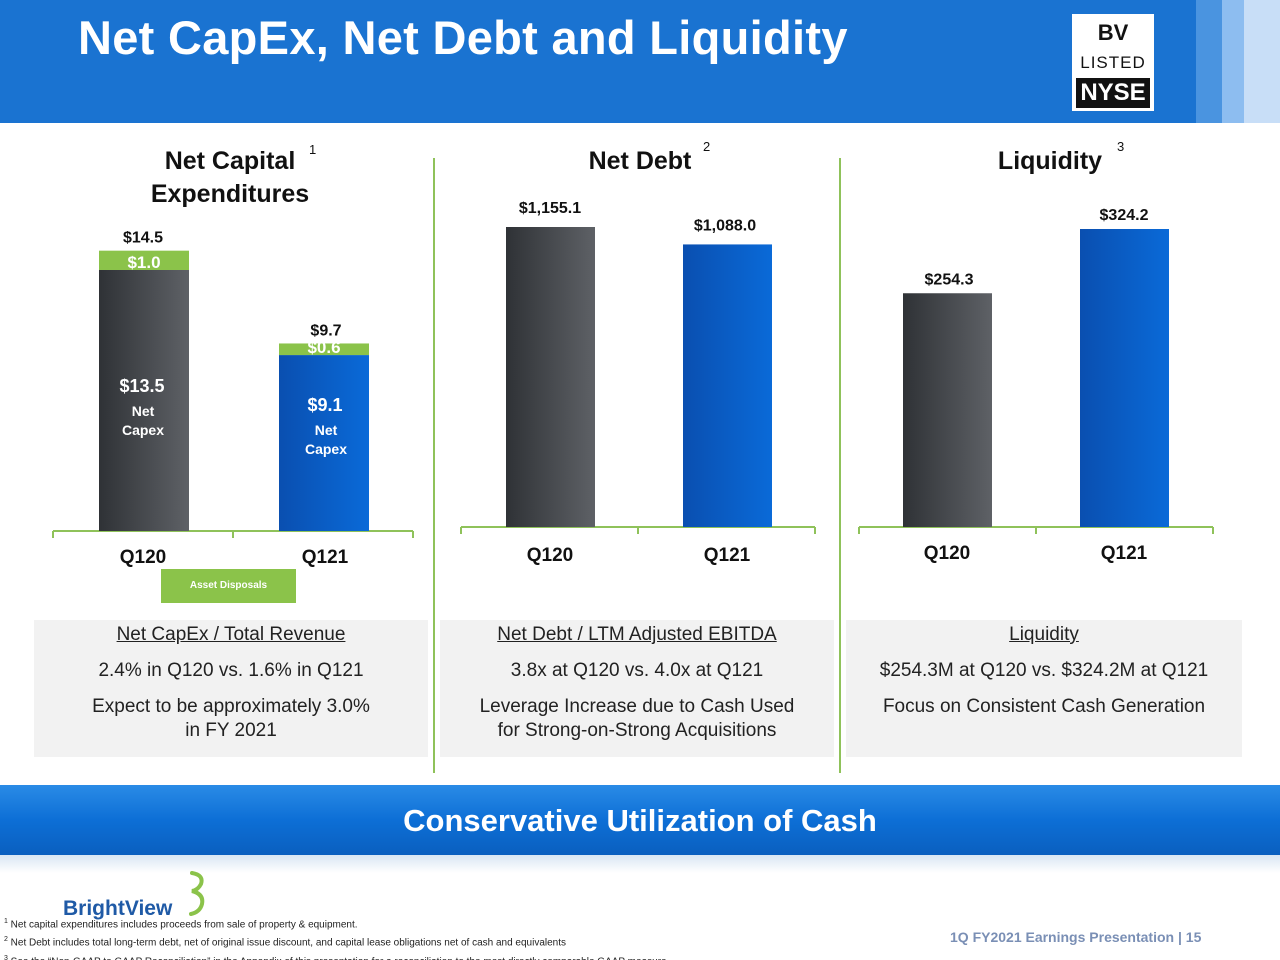 Image resolution: width=1280 pixels, height=960 pixels. I want to click on capex-bar-net-Q120, so click(144, 400).